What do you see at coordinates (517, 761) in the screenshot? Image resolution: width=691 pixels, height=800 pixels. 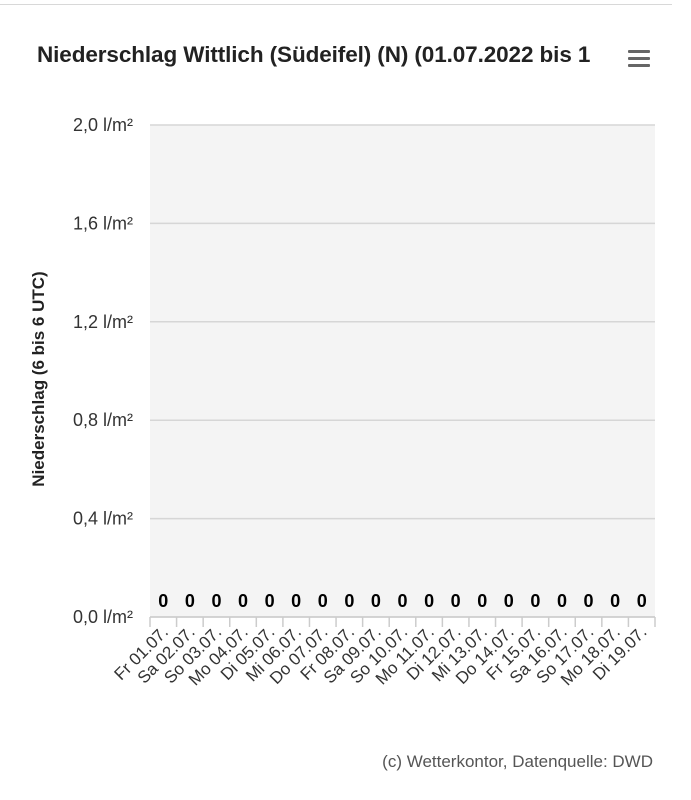 I see `credits-text: (c) Wetterkontor, Datenquelle: DWD` at bounding box center [517, 761].